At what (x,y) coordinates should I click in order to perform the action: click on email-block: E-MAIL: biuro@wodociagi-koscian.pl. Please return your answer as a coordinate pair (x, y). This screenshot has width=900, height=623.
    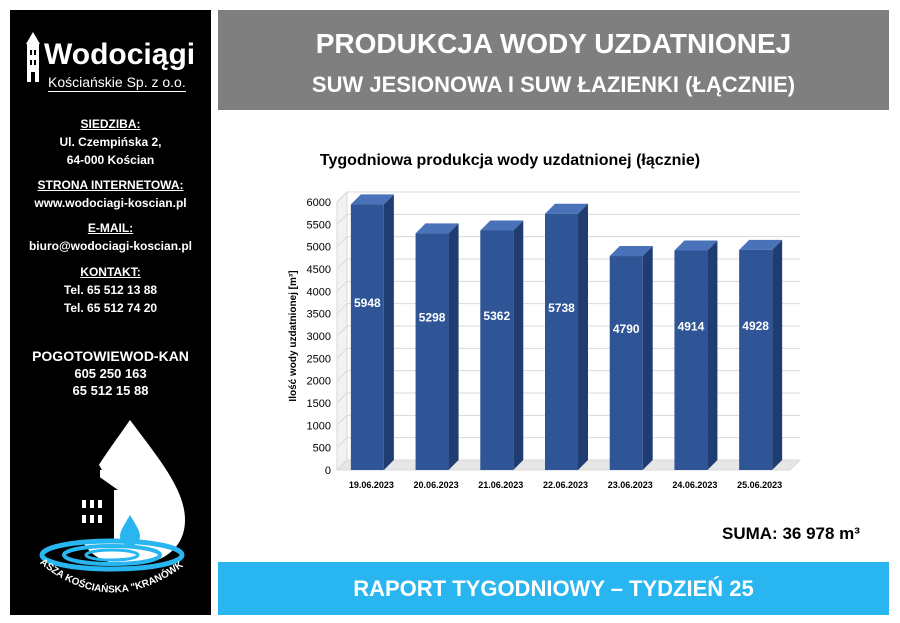
    Looking at the image, I should click on (110, 237).